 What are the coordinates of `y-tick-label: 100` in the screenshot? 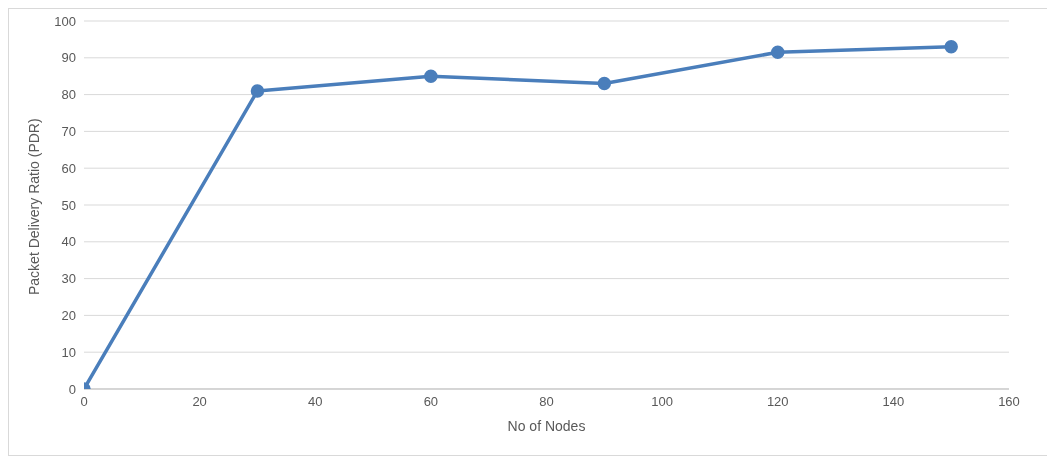 It's located at (65, 21).